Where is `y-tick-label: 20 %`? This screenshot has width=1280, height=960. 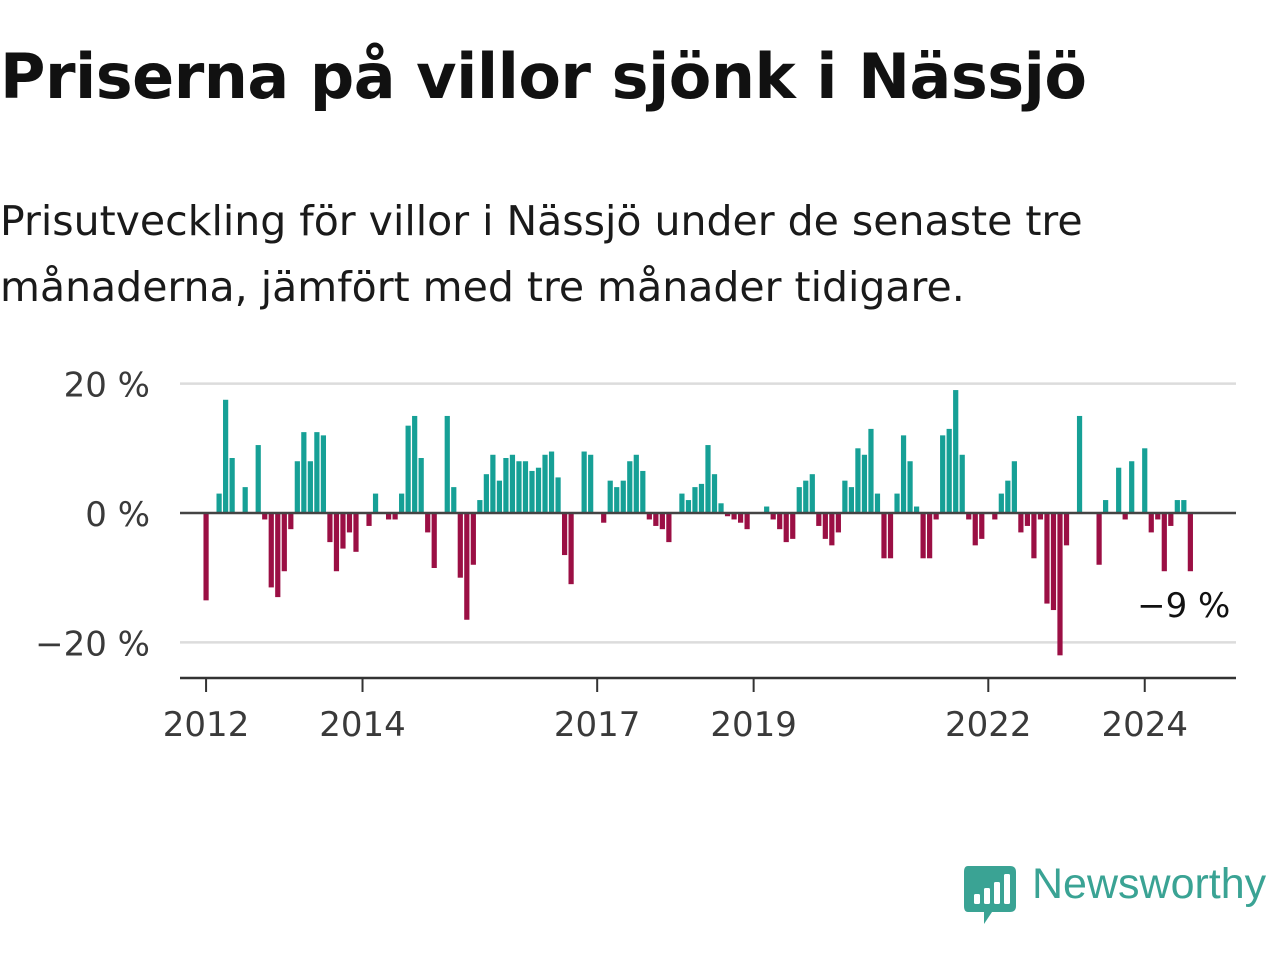 y-tick-label: 20 % is located at coordinates (107, 386).